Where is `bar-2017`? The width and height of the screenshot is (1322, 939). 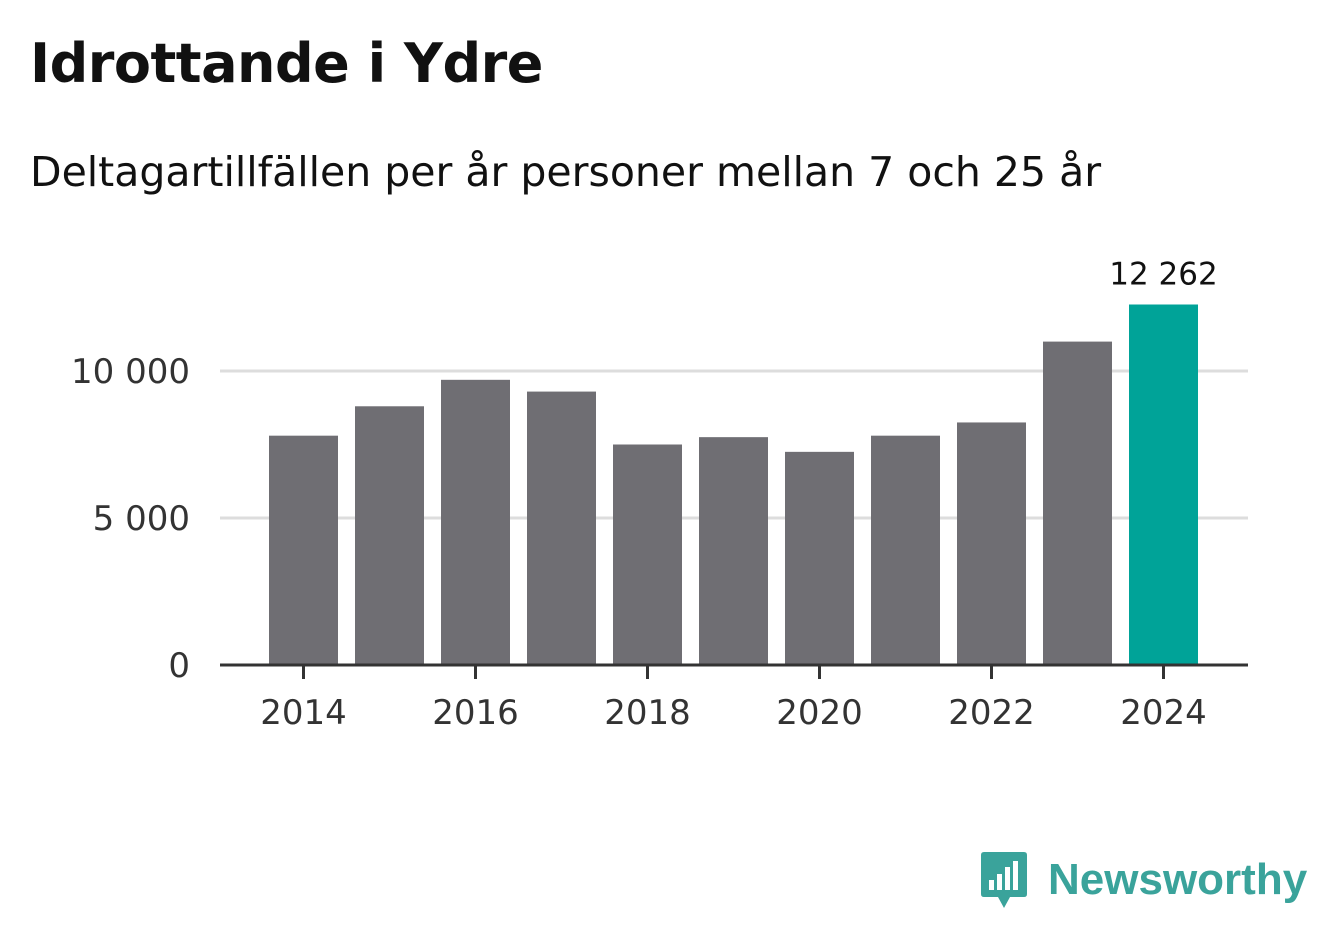
bar-2017 is located at coordinates (561, 528).